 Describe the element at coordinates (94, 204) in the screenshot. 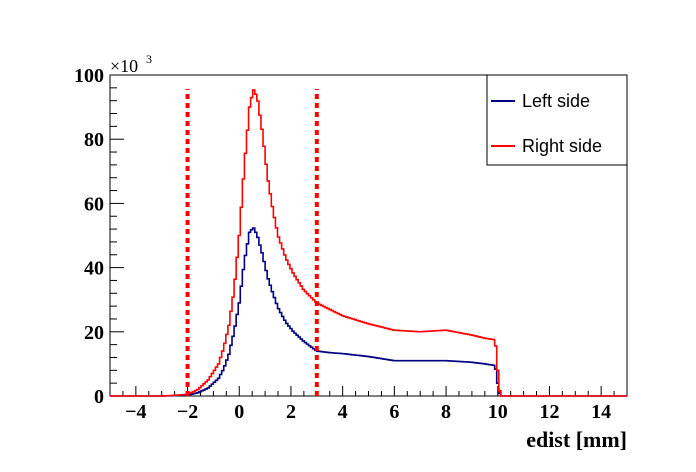

I see `y-tick-label: 60` at that location.